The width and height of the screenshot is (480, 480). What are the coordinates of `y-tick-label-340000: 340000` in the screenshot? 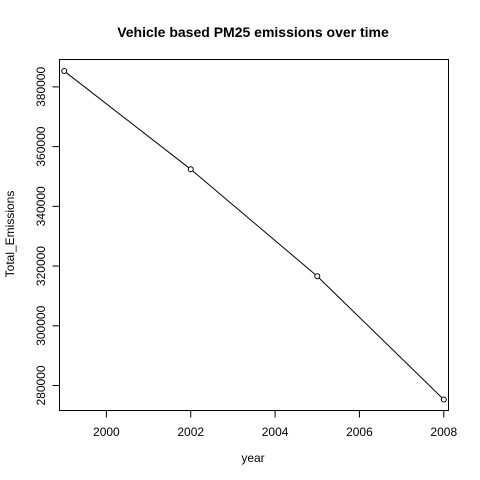 It's located at (41, 206).